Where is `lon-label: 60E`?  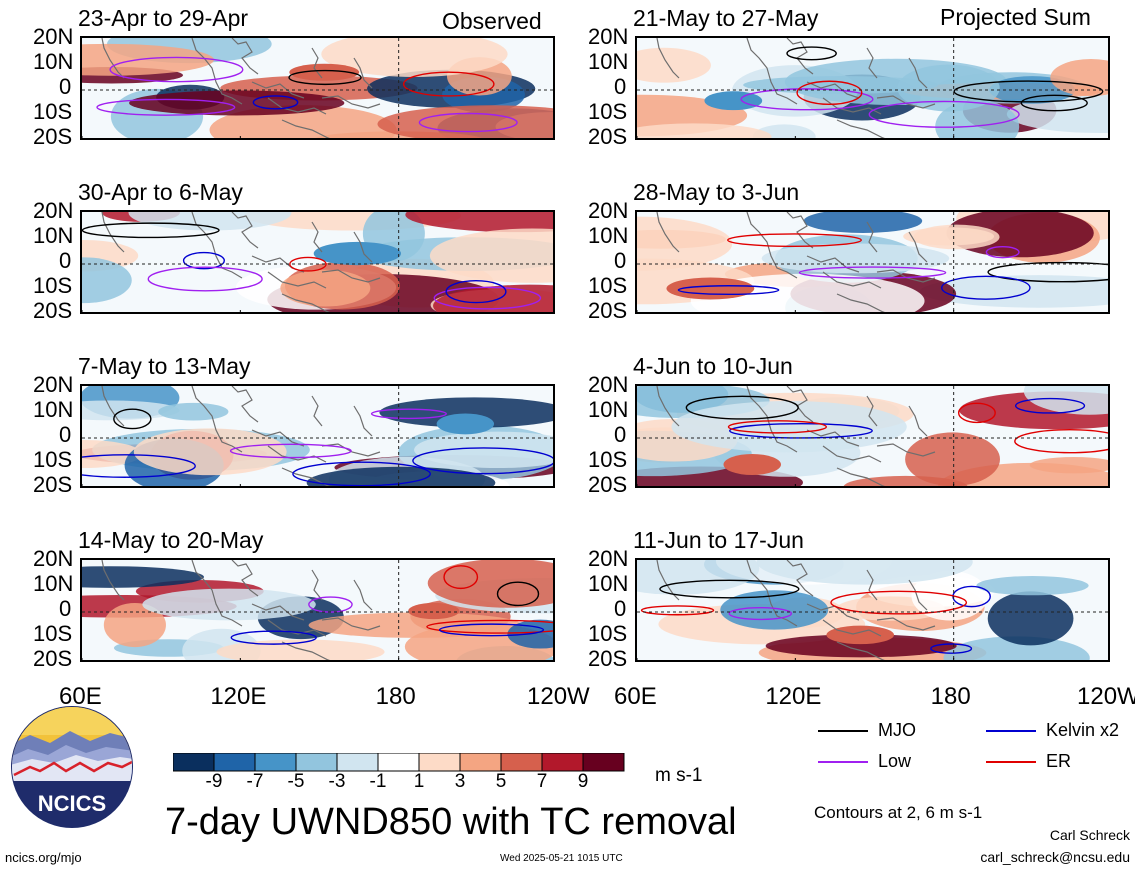 lon-label: 60E is located at coordinates (635, 696).